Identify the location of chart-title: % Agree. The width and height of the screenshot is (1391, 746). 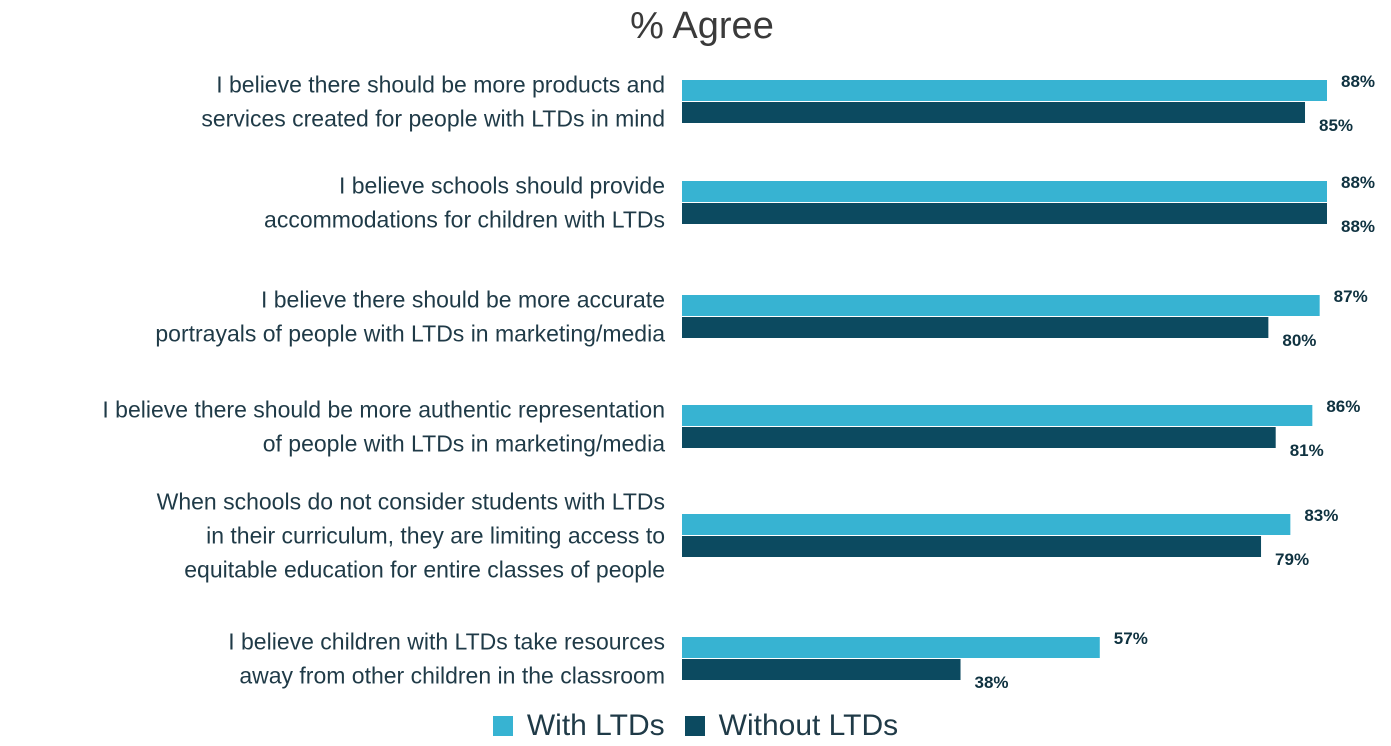
(702, 26).